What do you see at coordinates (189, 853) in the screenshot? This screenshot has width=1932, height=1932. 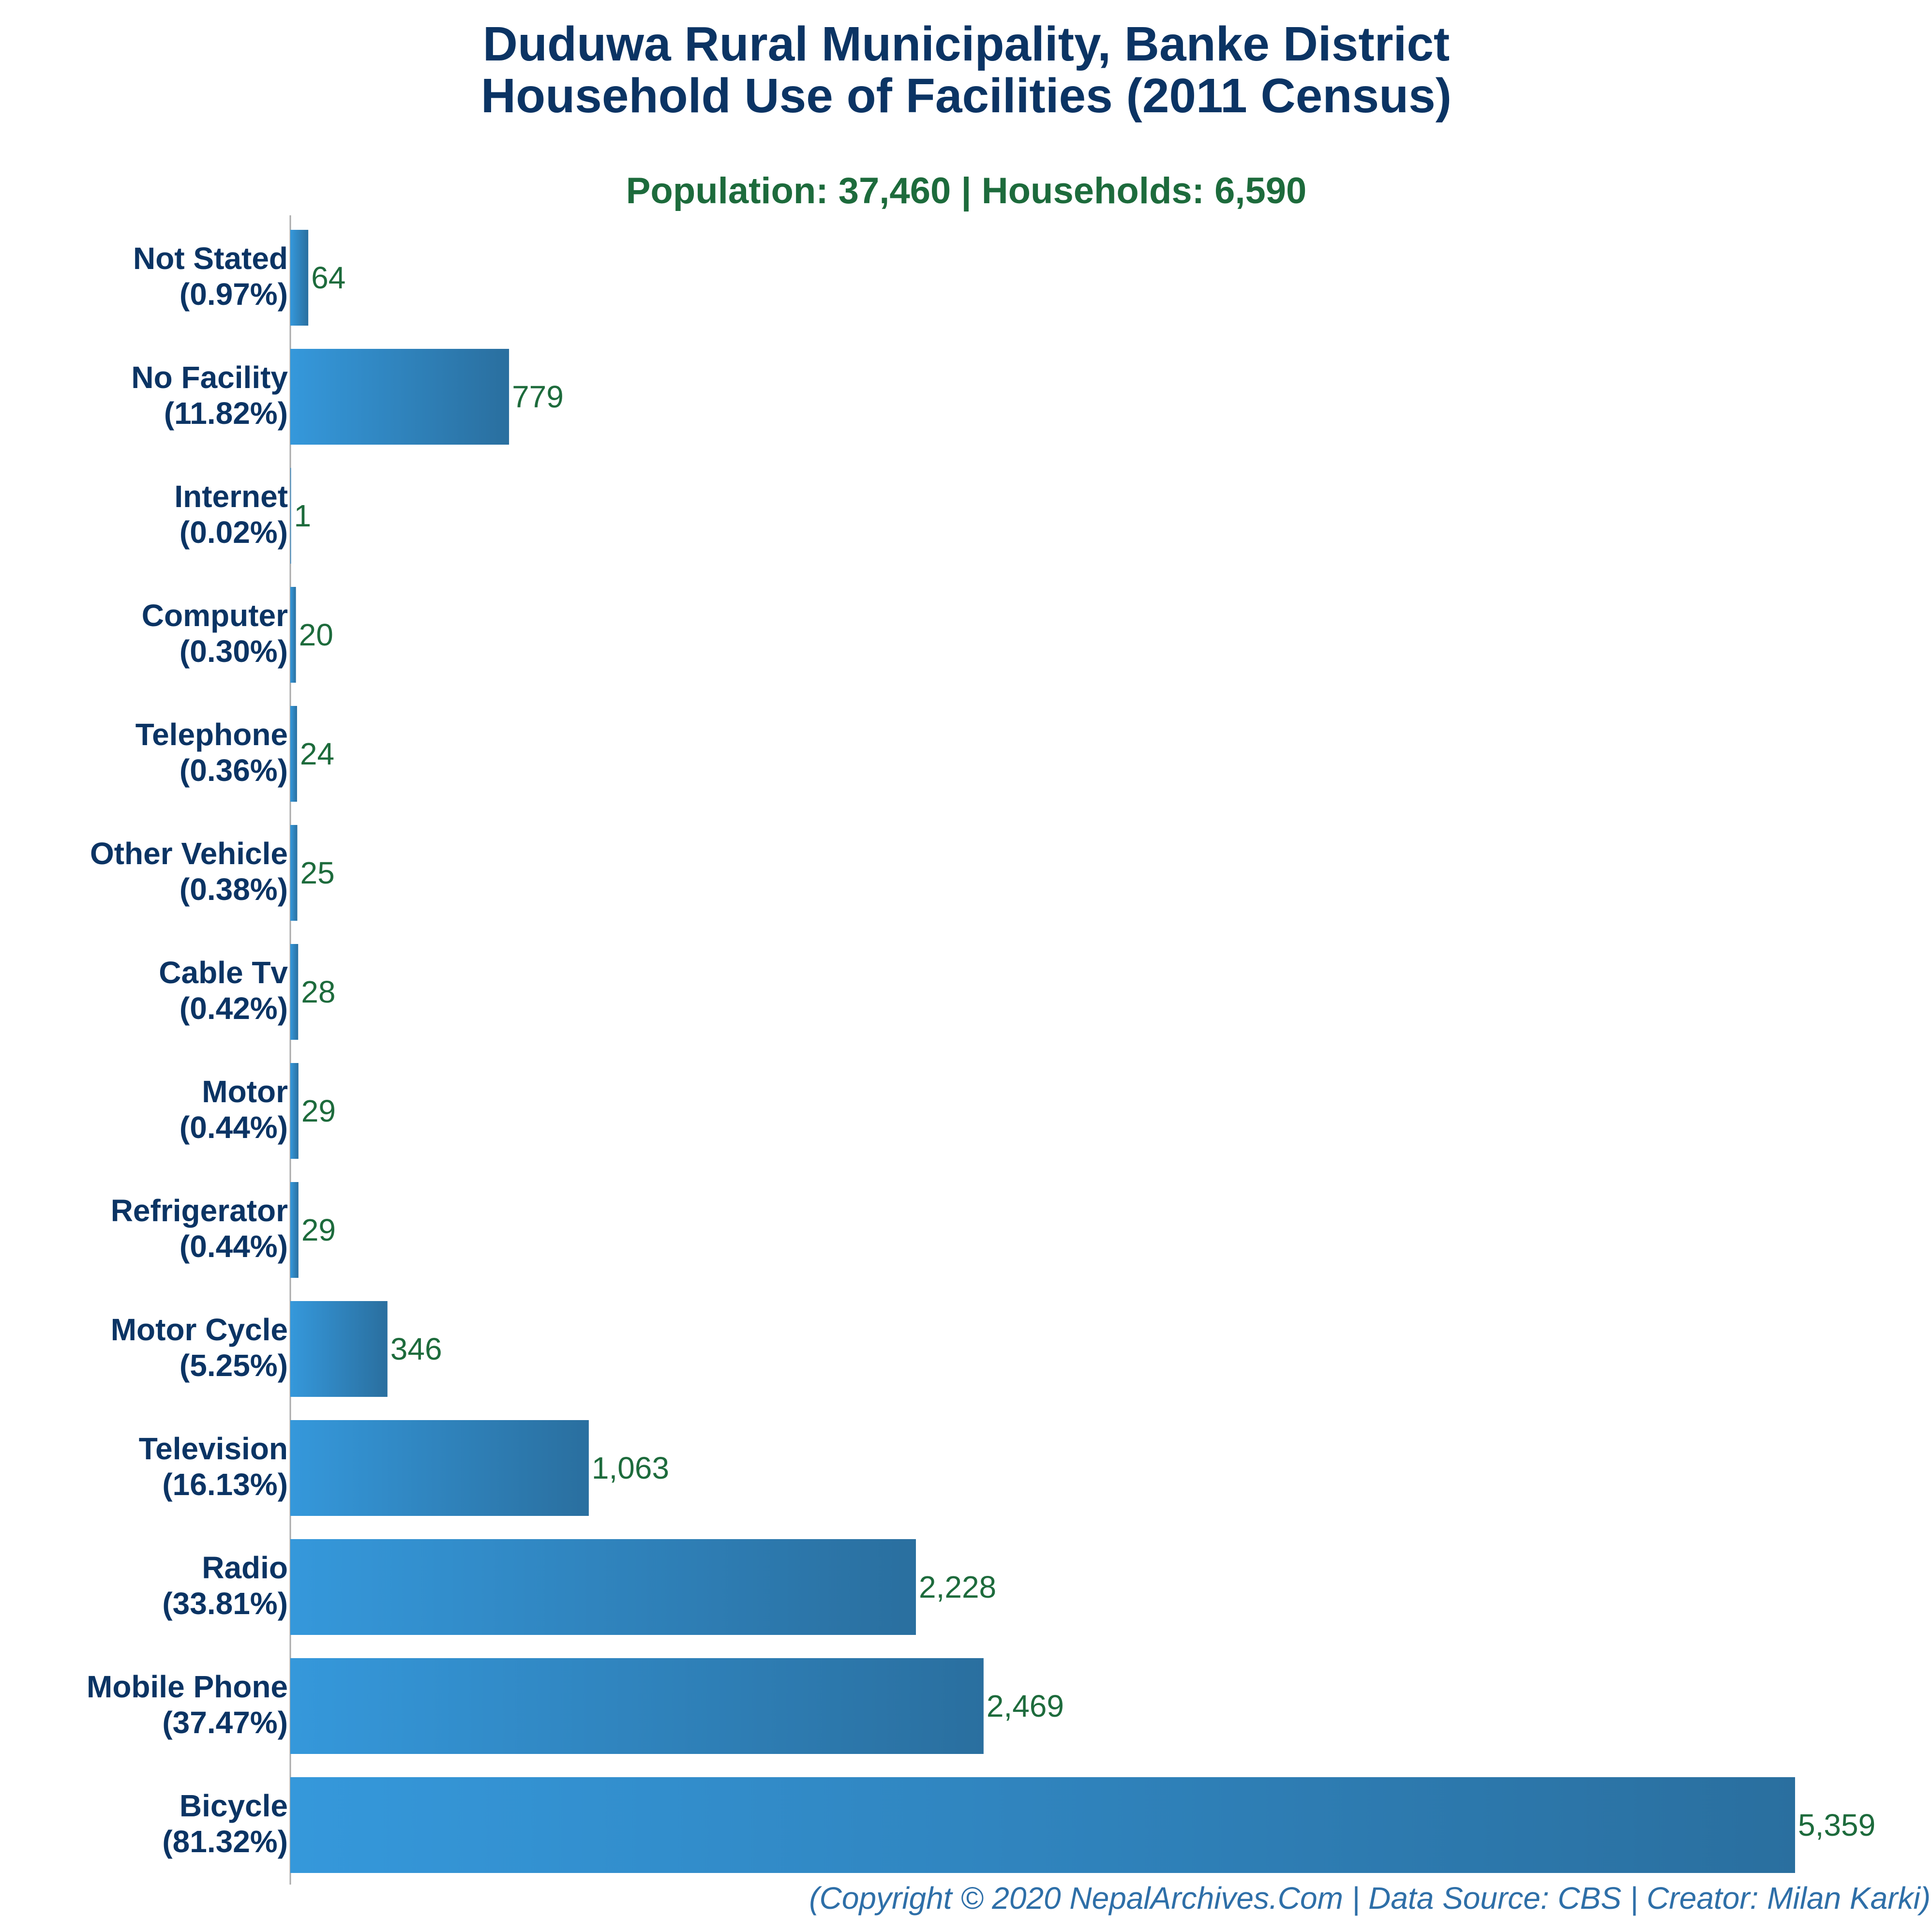 I see `category-label: Other Vehicle` at bounding box center [189, 853].